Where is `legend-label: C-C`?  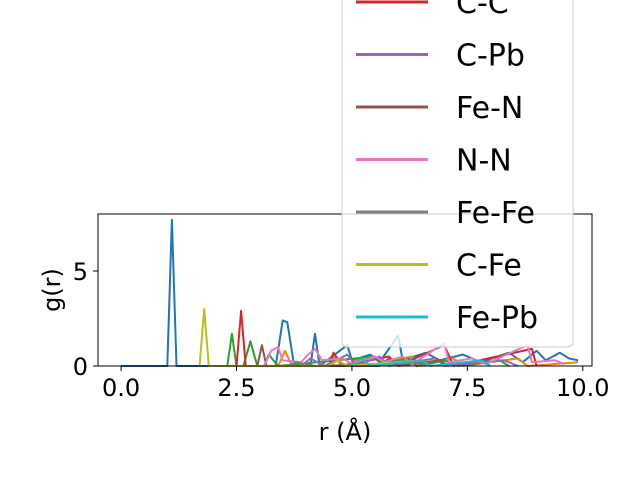
legend-label: C-C is located at coordinates (482, 10).